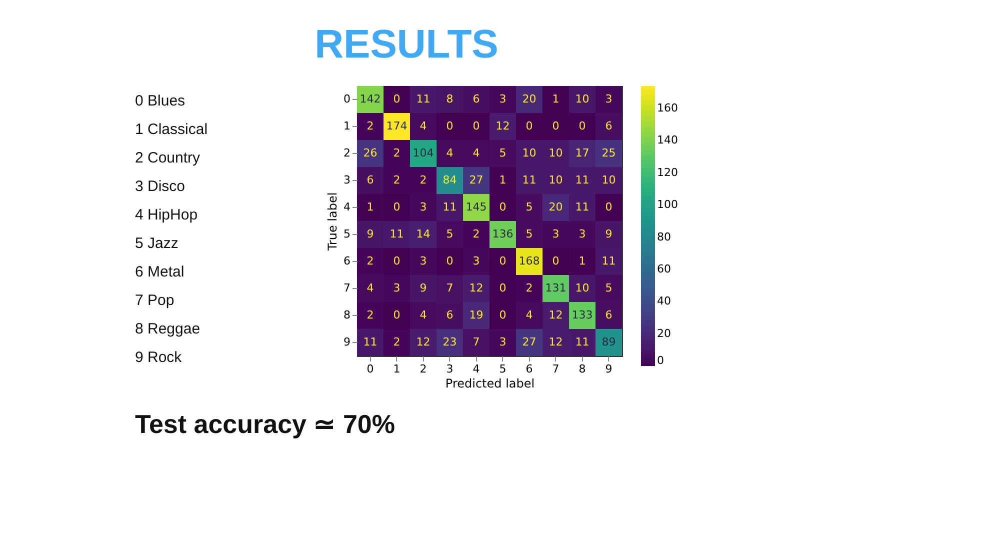 The image size is (981, 553). I want to click on data-label: 14, so click(423, 234).